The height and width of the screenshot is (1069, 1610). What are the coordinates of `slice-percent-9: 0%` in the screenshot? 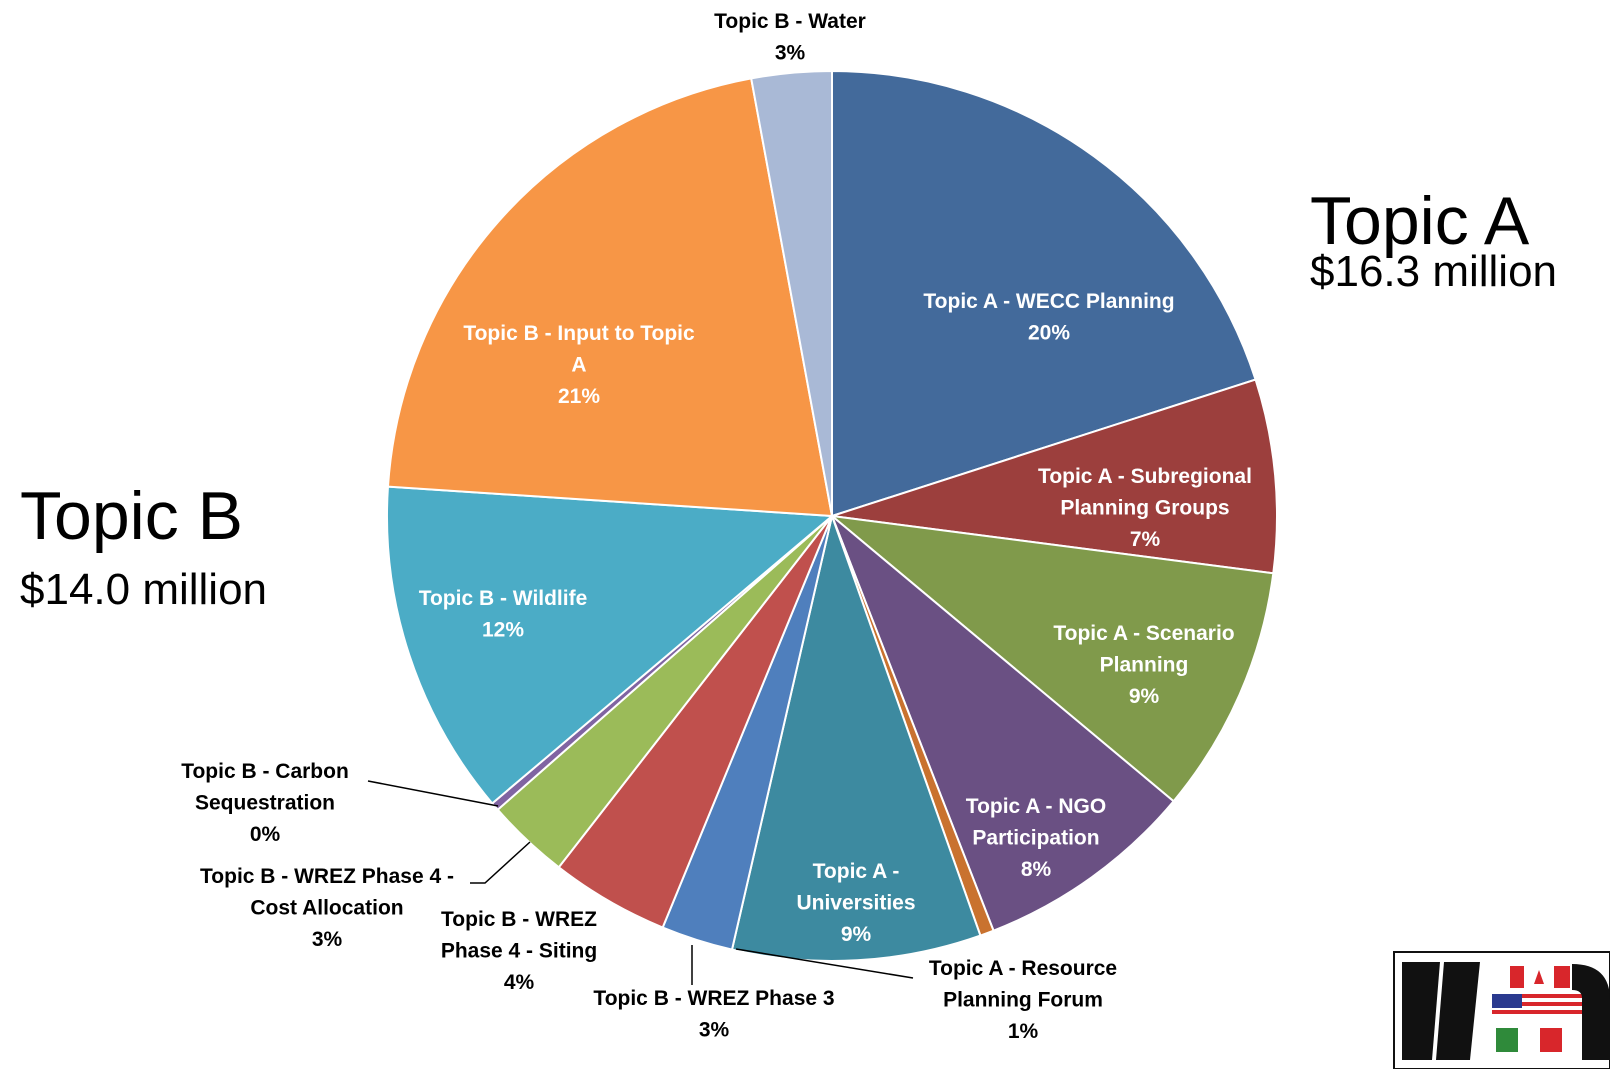 It's located at (265, 834).